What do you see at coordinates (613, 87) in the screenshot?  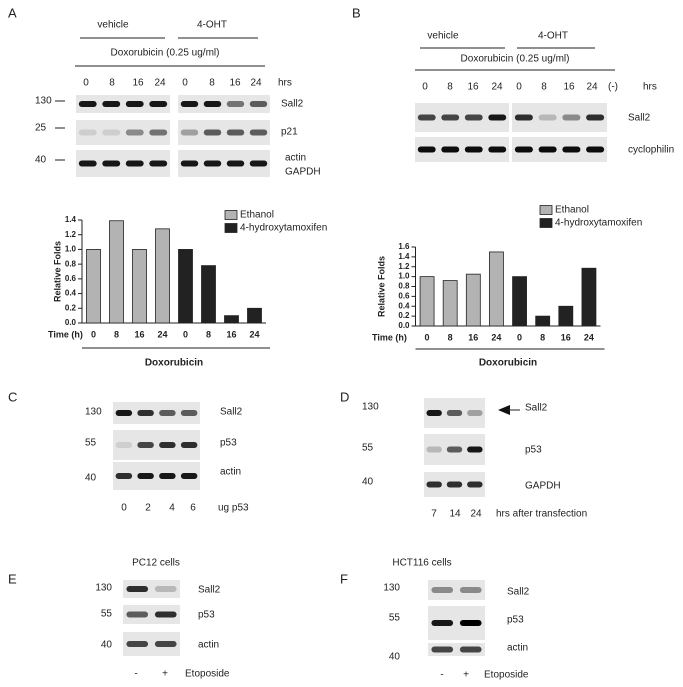 I see `panel-lanes: (-)` at bounding box center [613, 87].